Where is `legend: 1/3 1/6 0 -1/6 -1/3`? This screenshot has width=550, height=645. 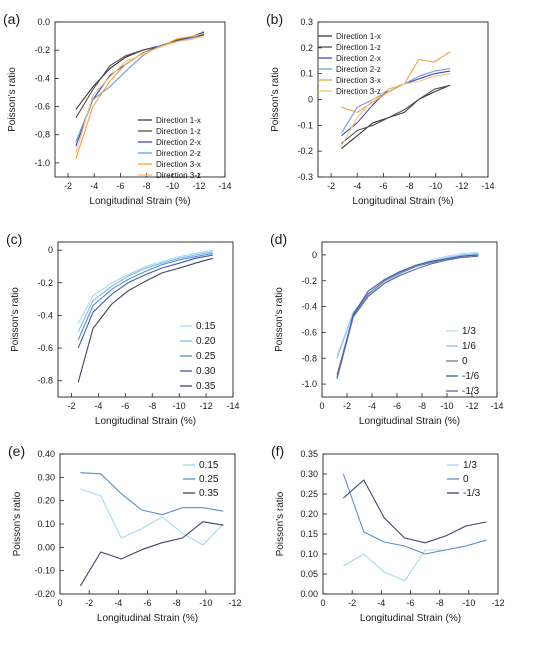 legend: 1/3 1/6 0 -1/6 -1/3 is located at coordinates (463, 361).